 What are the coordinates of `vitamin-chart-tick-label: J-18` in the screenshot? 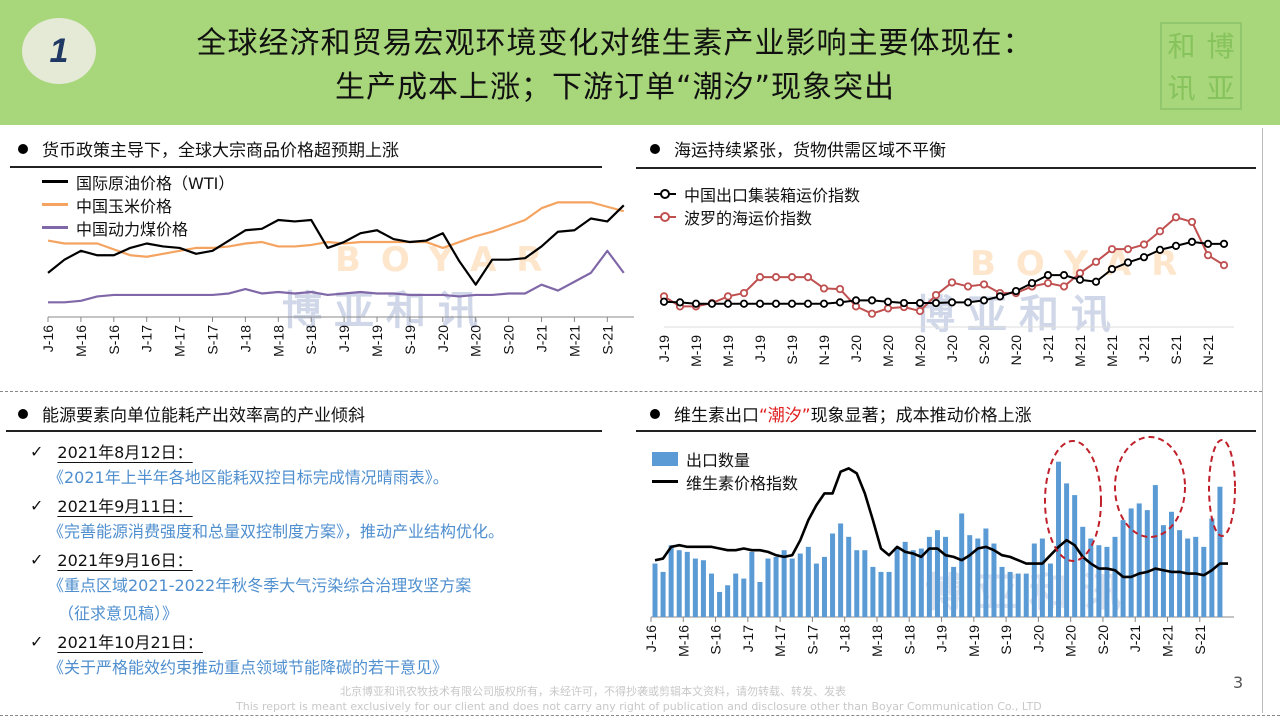 It's located at (845, 638).